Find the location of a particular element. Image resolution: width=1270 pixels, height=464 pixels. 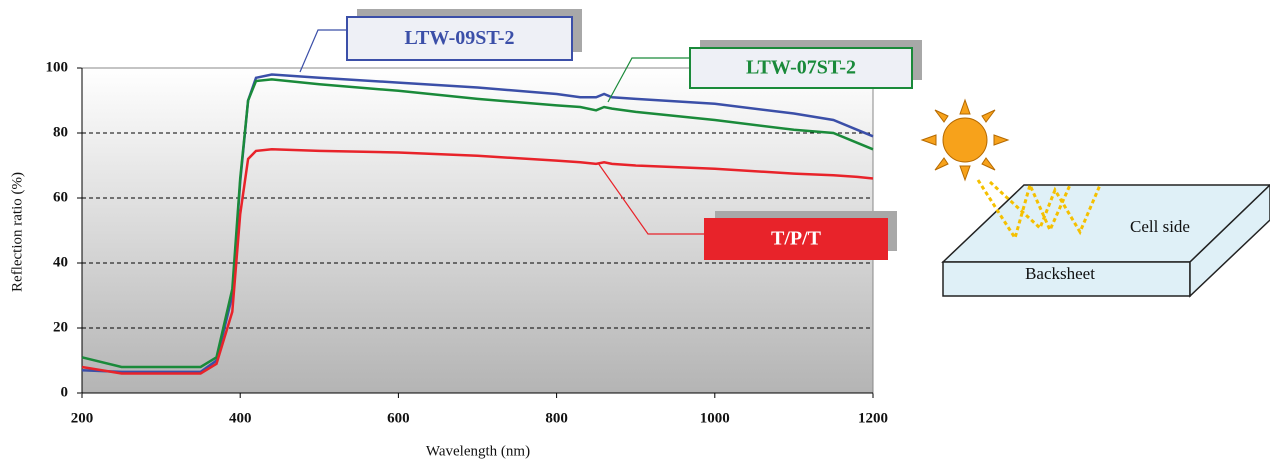

legend-label: LTW-09ST-2 is located at coordinates (459, 38).